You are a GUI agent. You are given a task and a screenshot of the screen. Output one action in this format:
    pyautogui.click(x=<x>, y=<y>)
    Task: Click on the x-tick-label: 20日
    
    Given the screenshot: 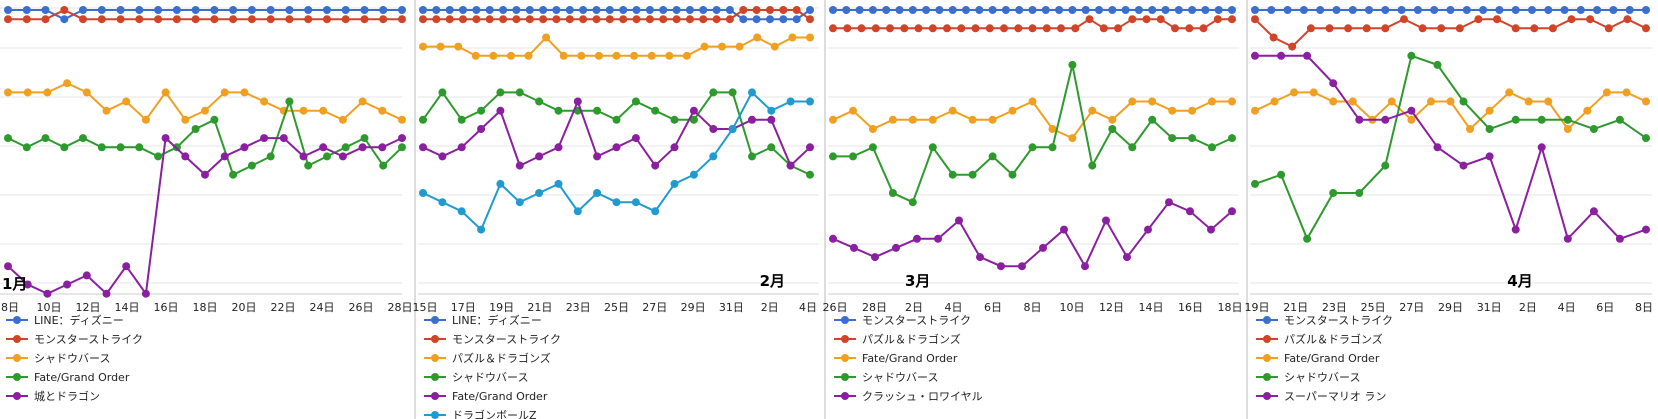 What is the action you would take?
    pyautogui.click(x=244, y=307)
    